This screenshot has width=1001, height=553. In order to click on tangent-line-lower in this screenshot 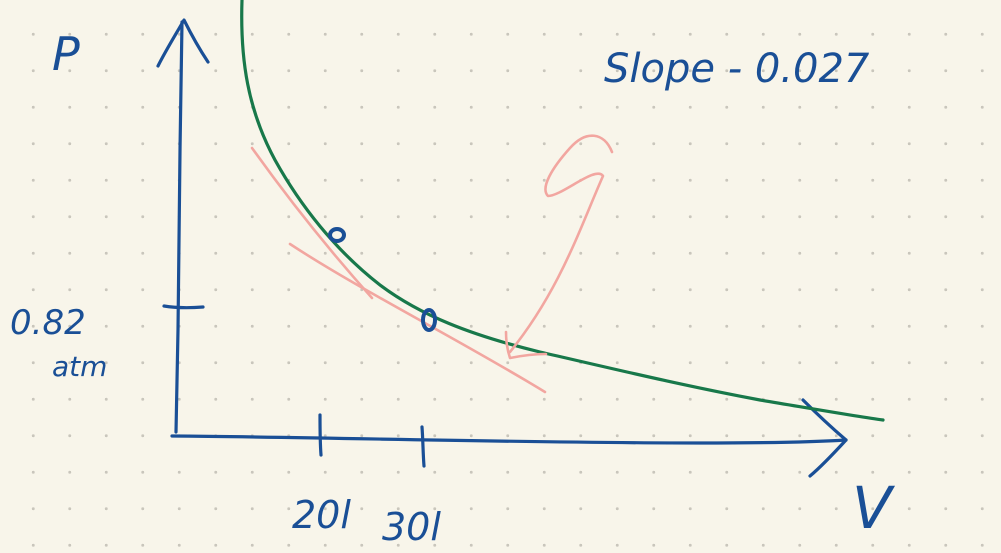, I will do `click(417, 318)`.